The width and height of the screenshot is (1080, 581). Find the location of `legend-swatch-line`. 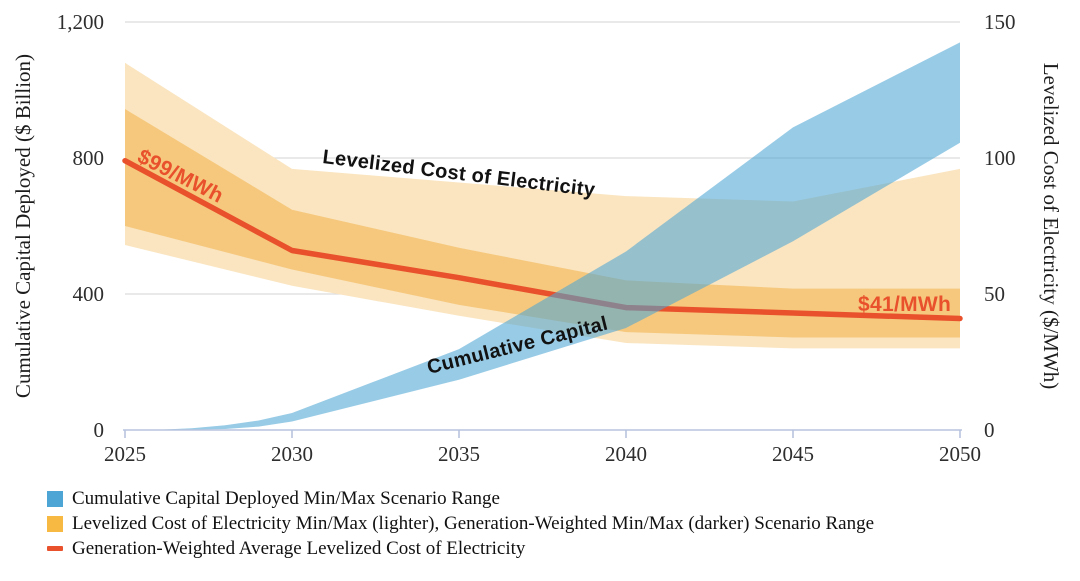

legend-swatch-line is located at coordinates (55, 548).